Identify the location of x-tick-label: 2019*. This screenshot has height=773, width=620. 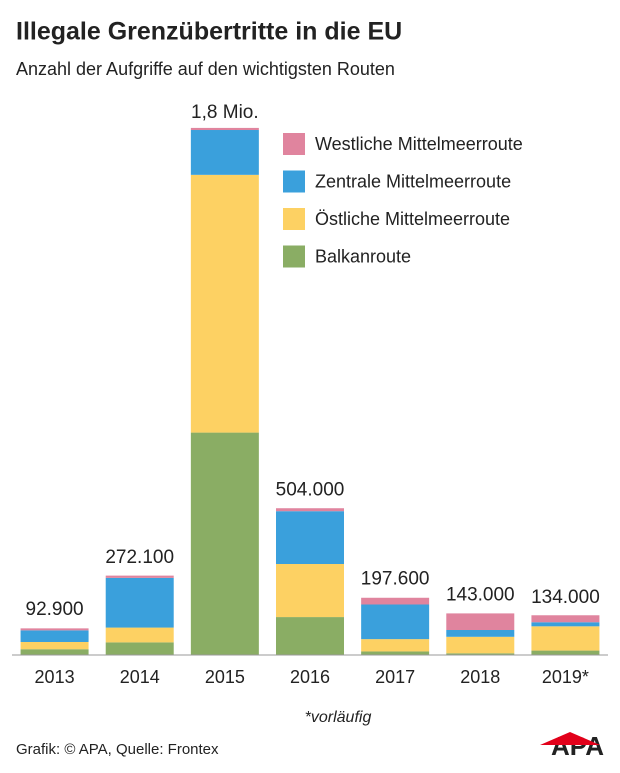
(565, 677).